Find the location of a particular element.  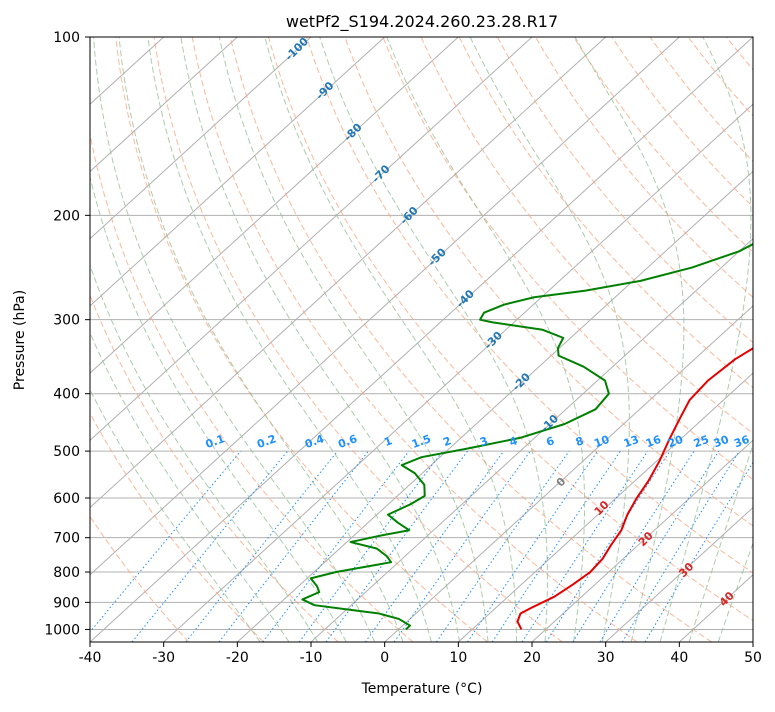

x-tick-label: 40 is located at coordinates (679, 658).